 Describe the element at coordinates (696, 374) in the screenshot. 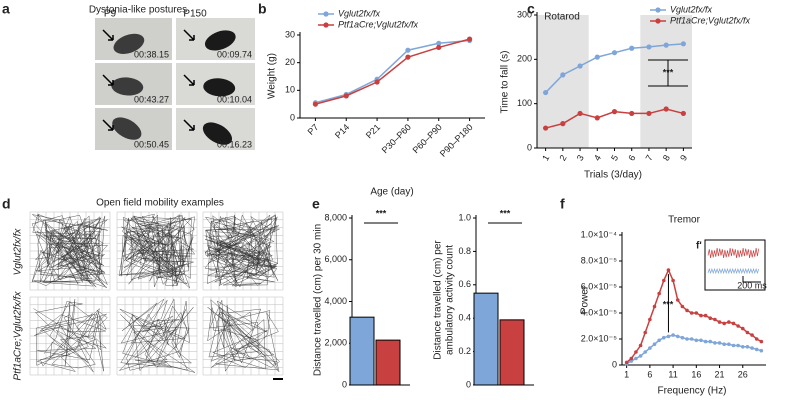

I see `x-tick-label: 16` at that location.